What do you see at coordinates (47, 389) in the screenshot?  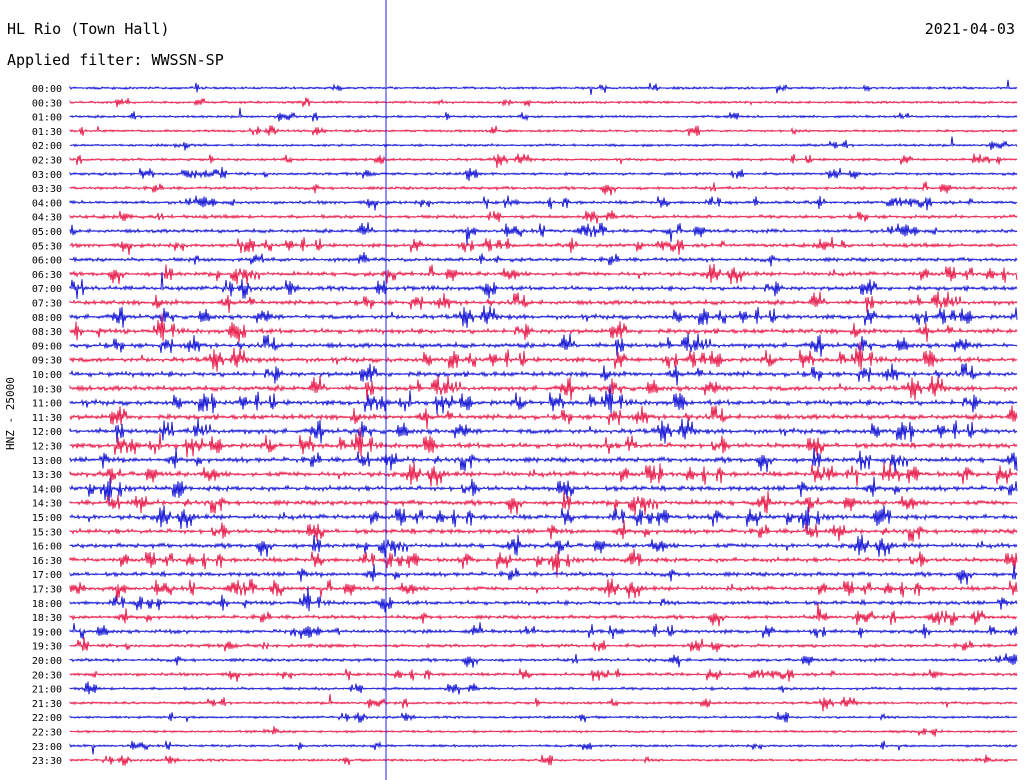 I see `row-time-label: 10:30` at bounding box center [47, 389].